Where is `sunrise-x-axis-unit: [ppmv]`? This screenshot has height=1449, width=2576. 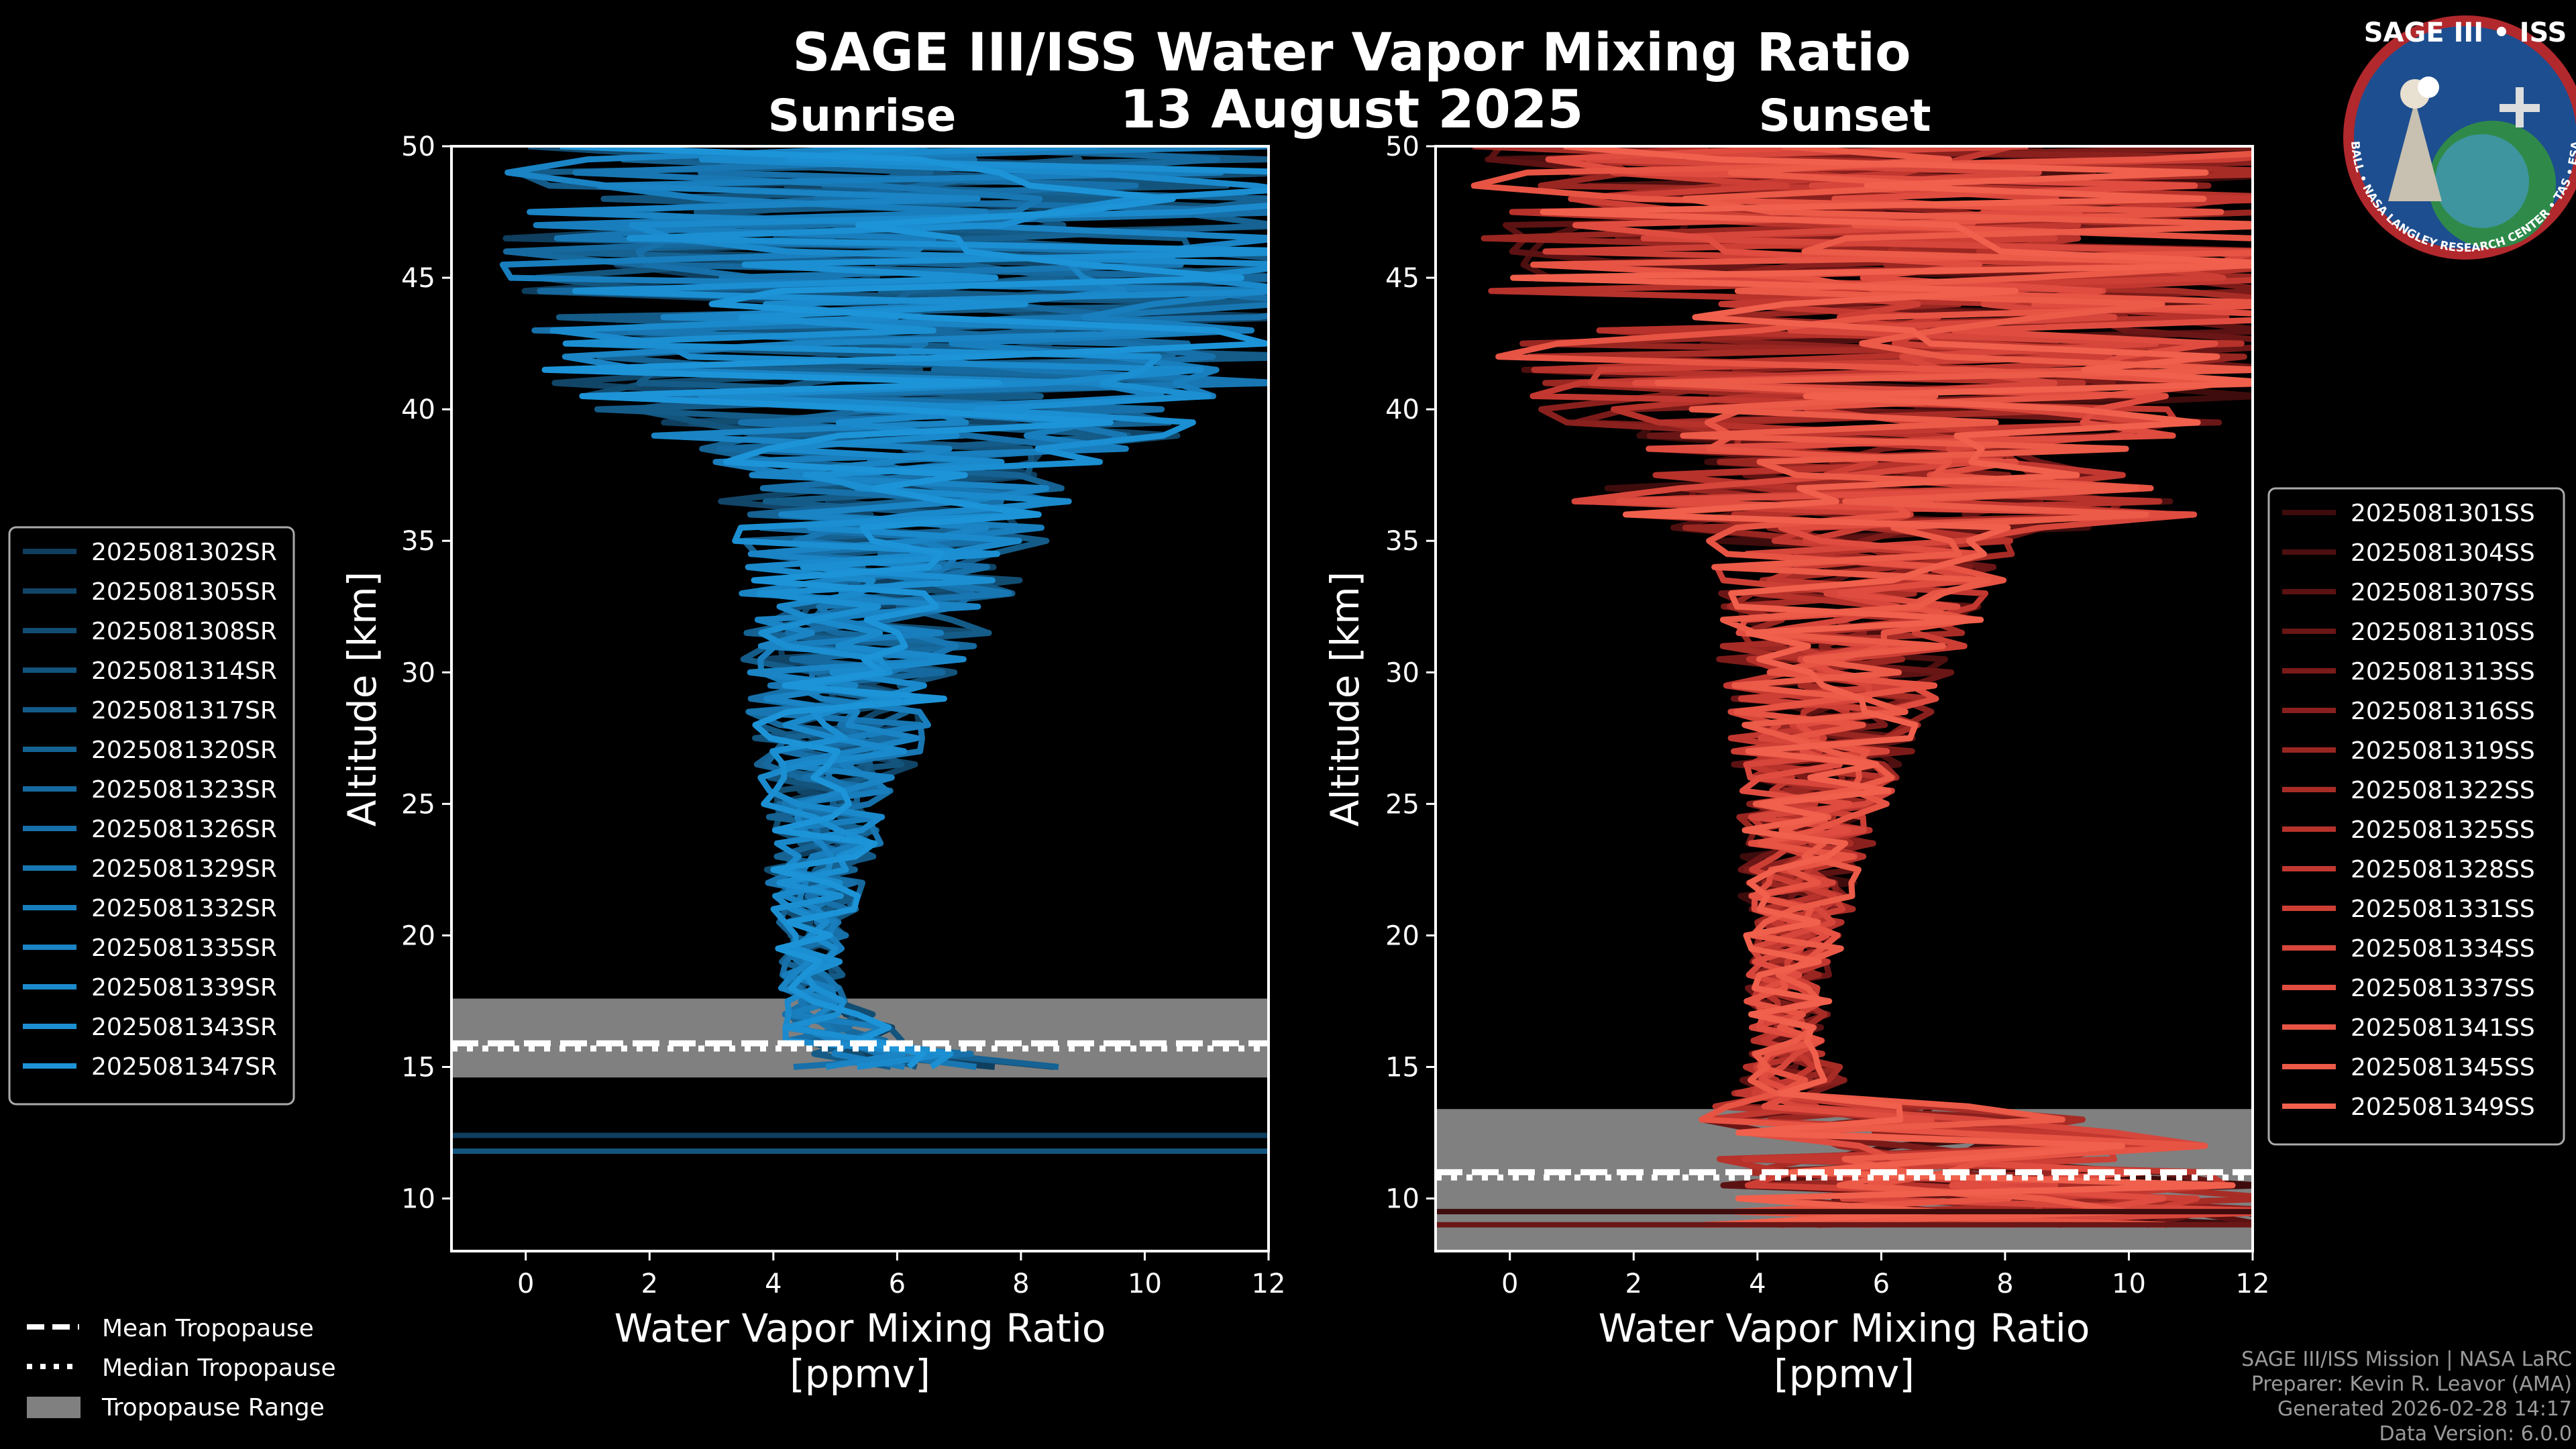
sunrise-x-axis-unit: [ppmv] is located at coordinates (860, 1374).